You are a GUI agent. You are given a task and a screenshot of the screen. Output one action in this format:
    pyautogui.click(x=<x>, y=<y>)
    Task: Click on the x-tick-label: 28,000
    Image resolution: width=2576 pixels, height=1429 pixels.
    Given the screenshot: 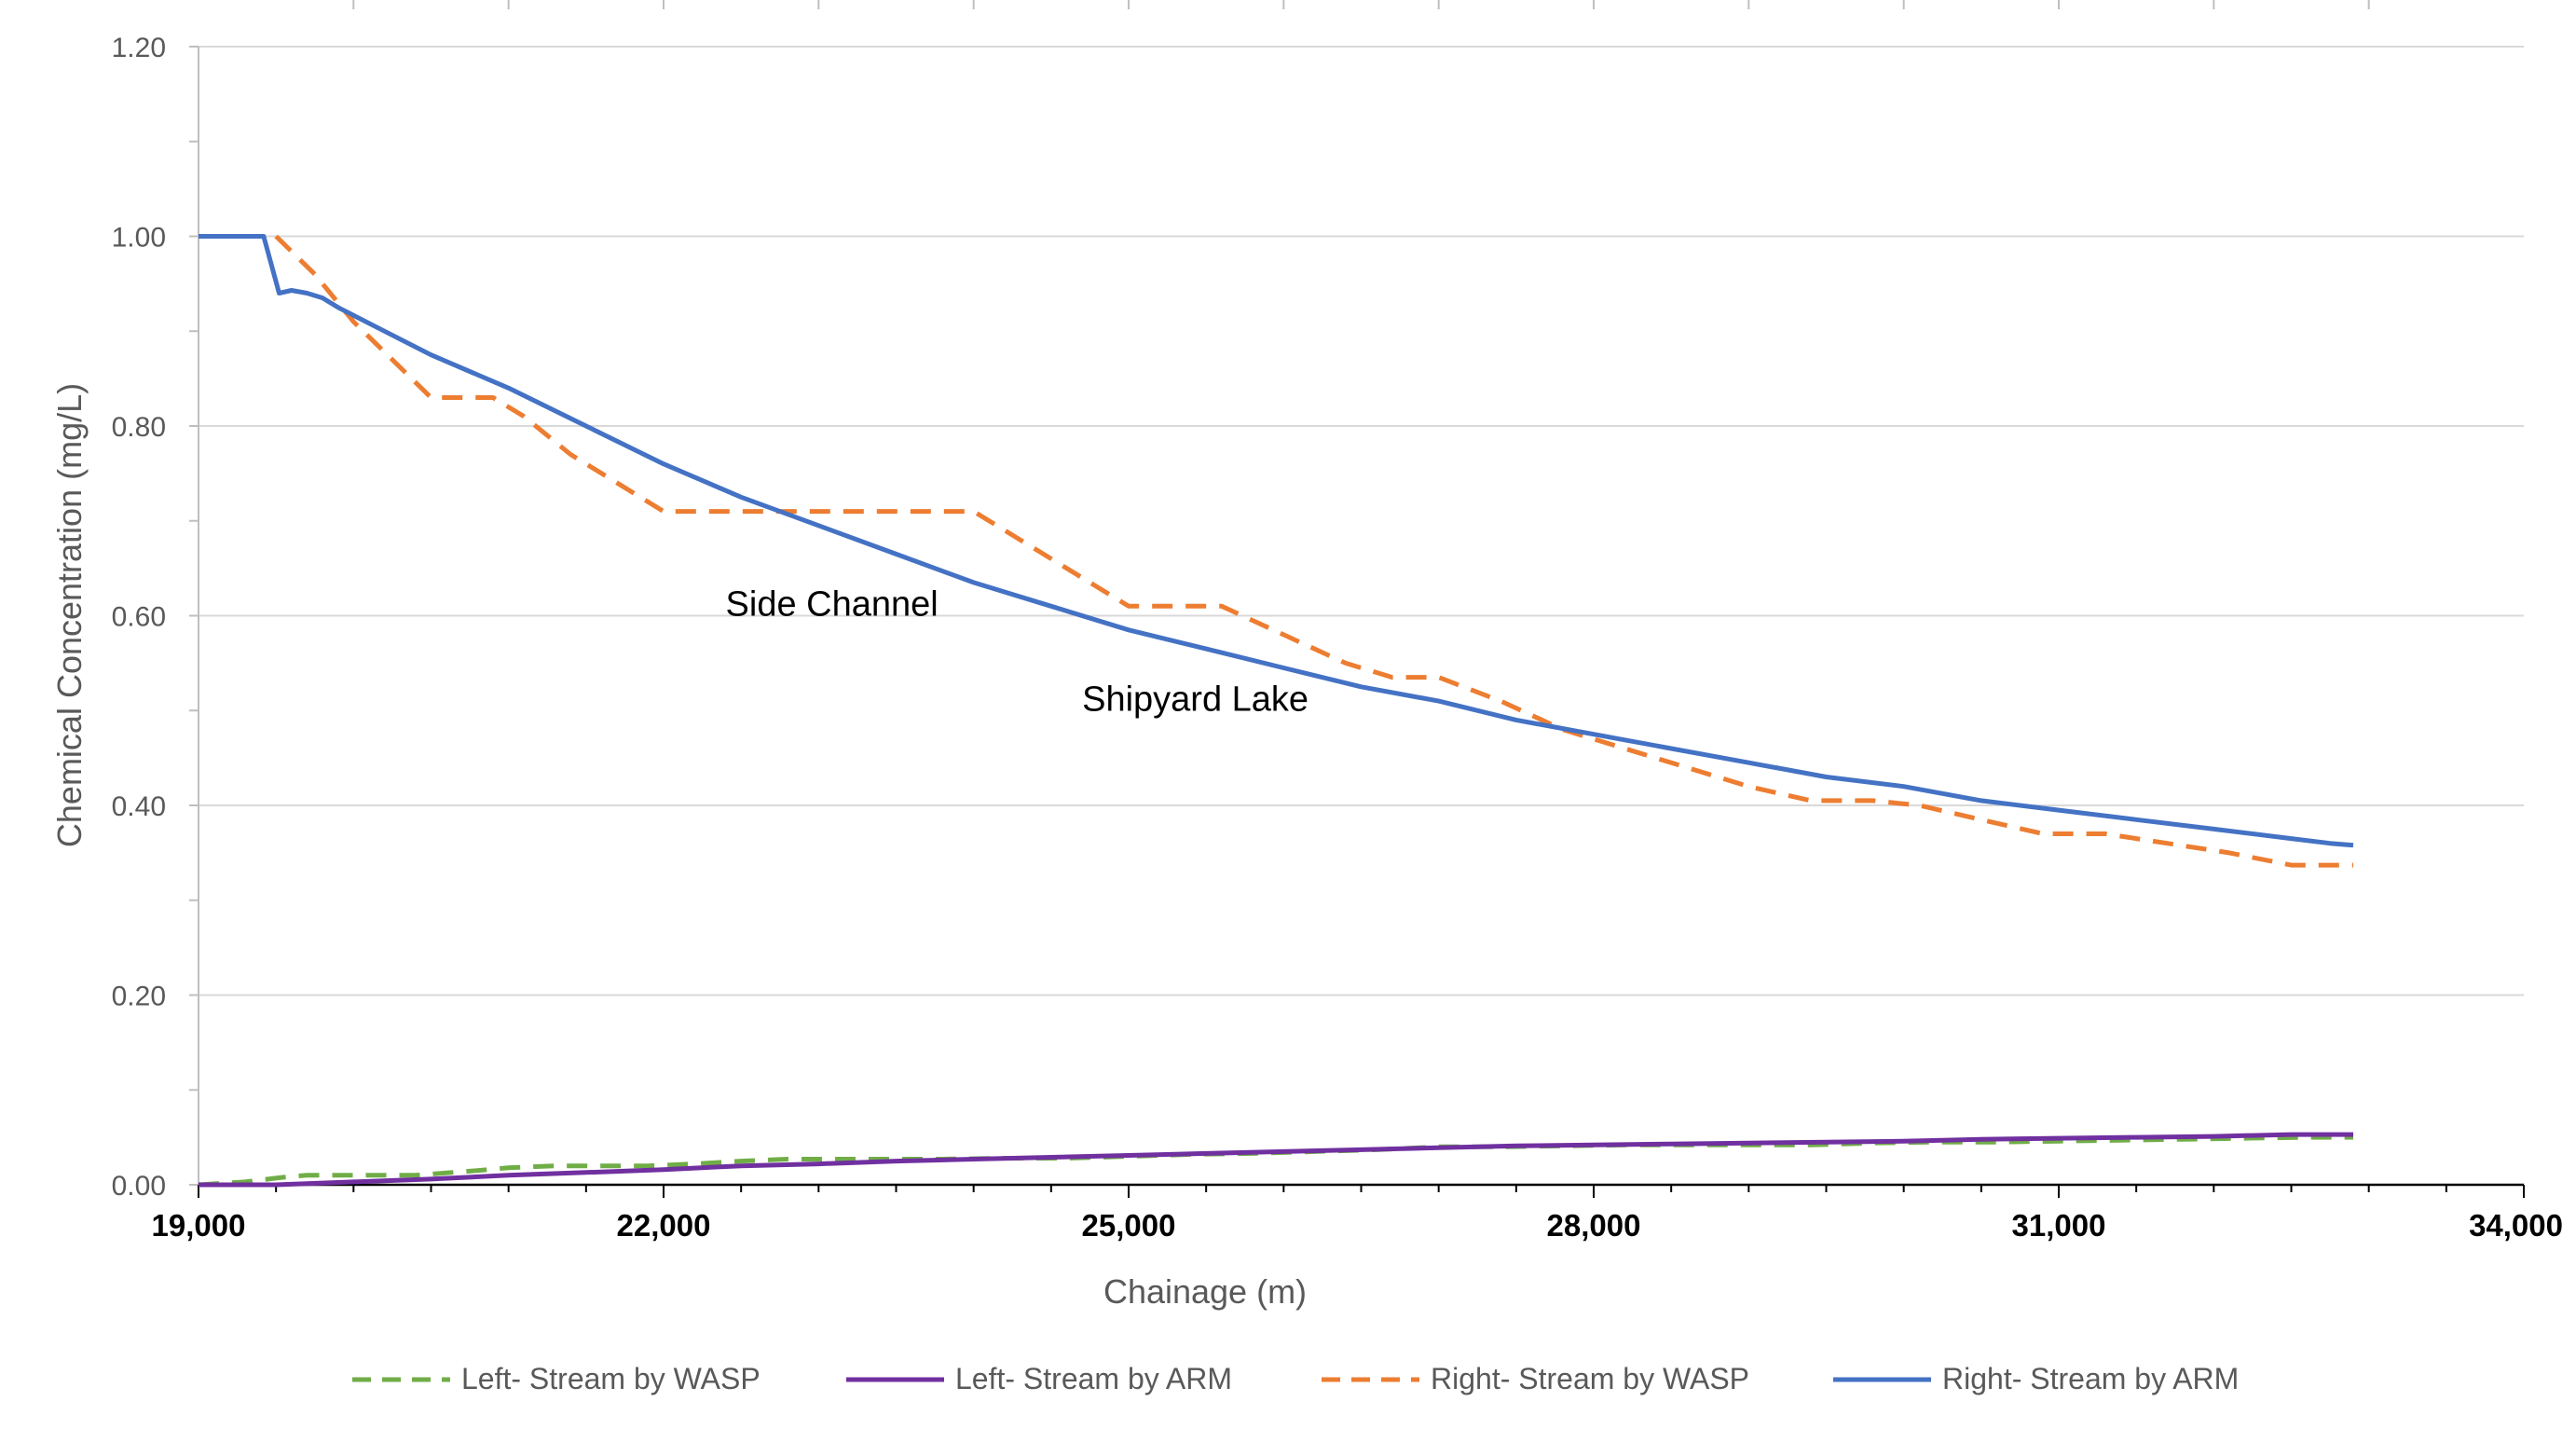 What is the action you would take?
    pyautogui.click(x=1594, y=1225)
    